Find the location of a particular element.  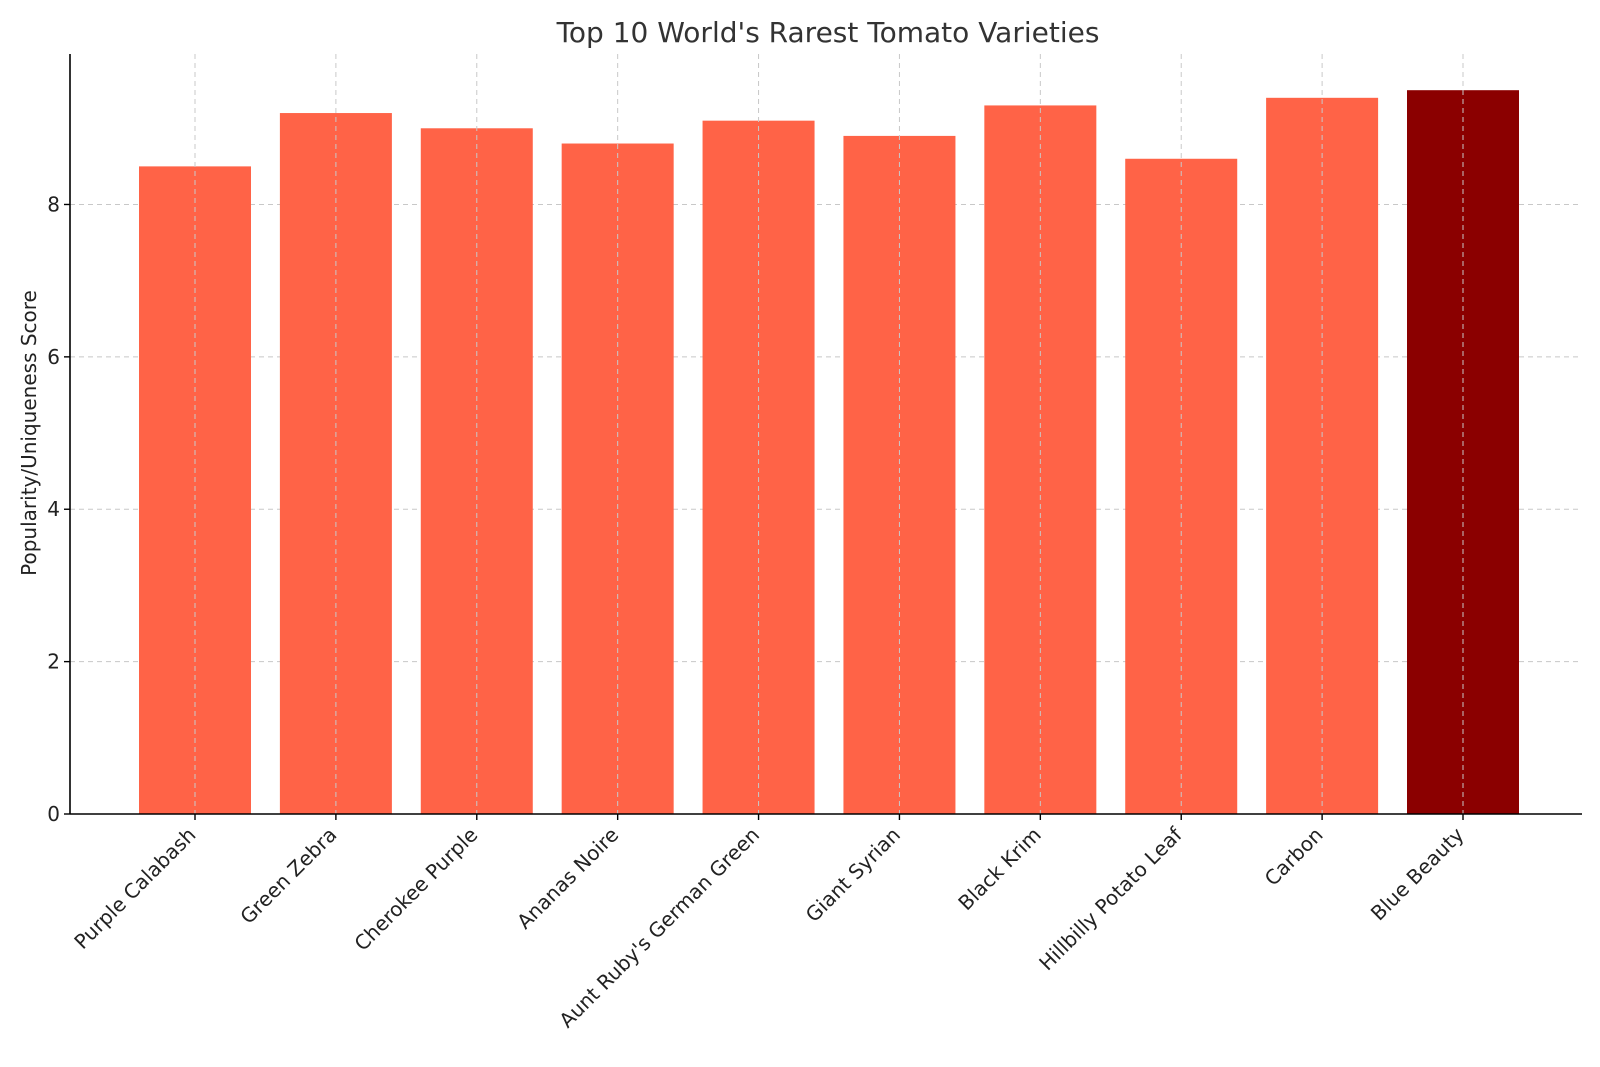

x-tick-label: Cherokee Purple is located at coordinates (415, 889).